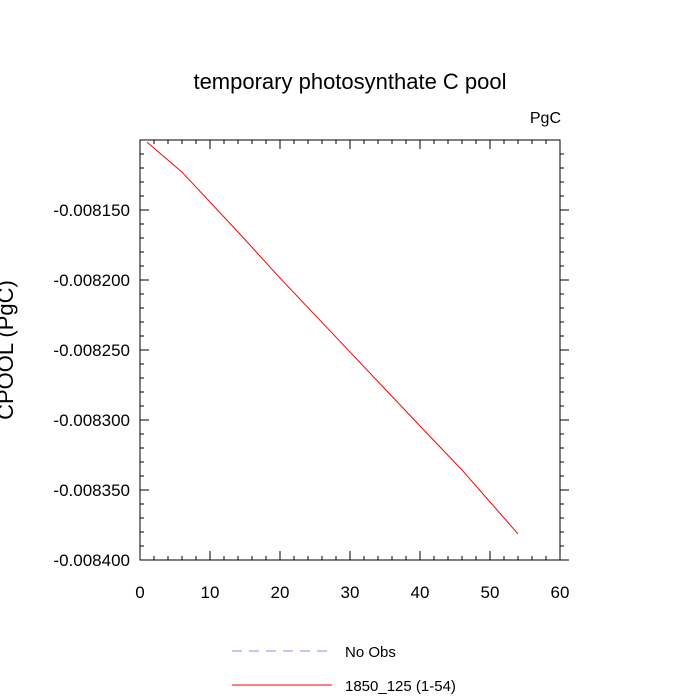 This screenshot has height=700, width=700. What do you see at coordinates (344, 669) in the screenshot?
I see `legend: No Obs 1850_125 (1-54)` at bounding box center [344, 669].